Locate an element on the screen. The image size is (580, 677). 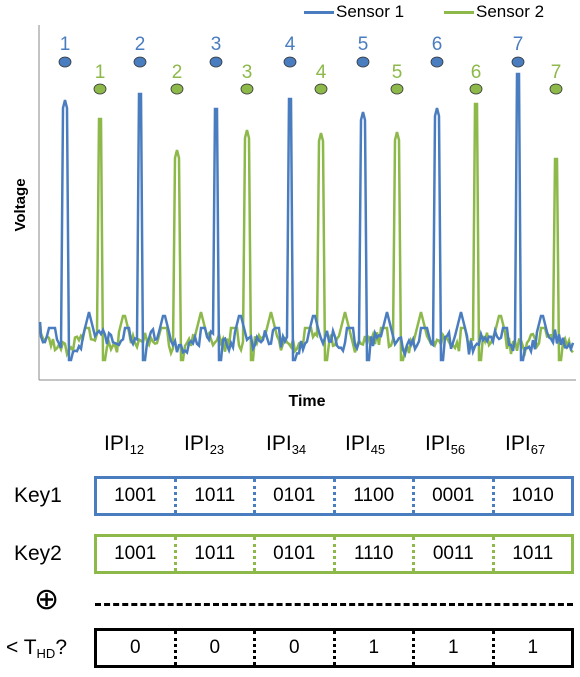
key1-cell: 1011 is located at coordinates (213, 496).